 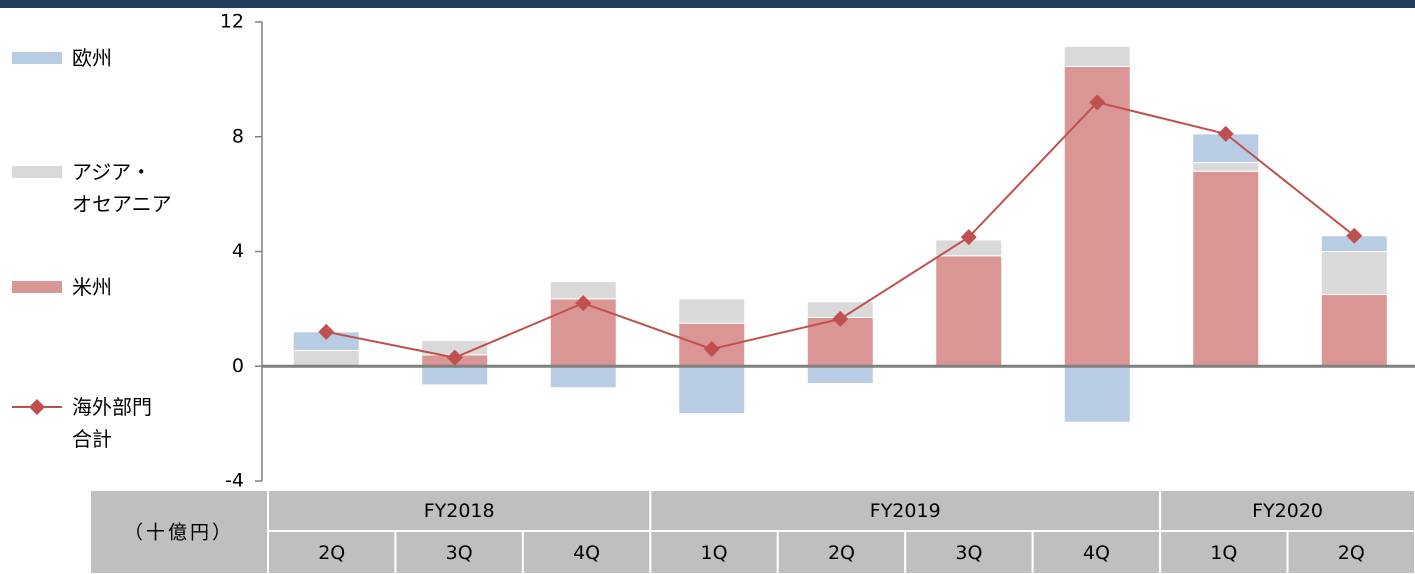 What do you see at coordinates (238, 136) in the screenshot?
I see `y-tick-label: 8` at bounding box center [238, 136].